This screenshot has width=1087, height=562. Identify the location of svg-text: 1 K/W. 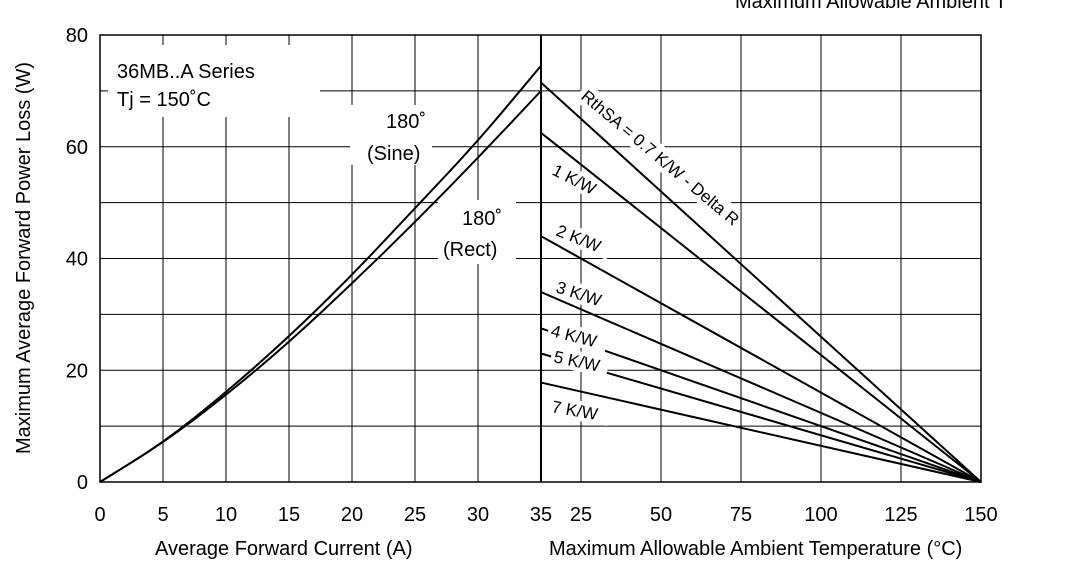
(574, 180).